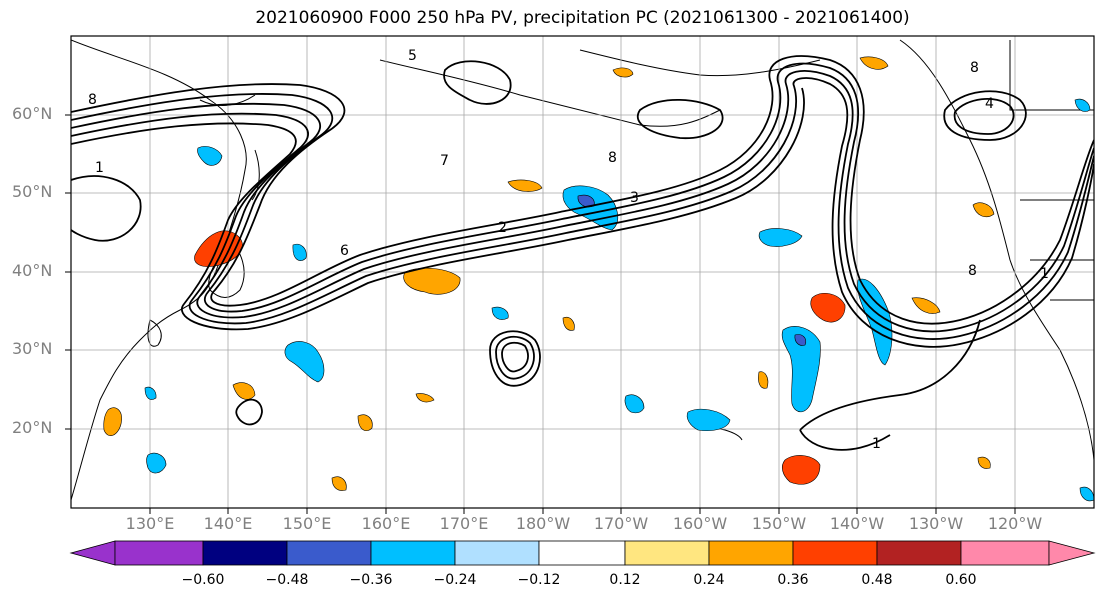 Image resolution: width=1105 pixels, height=601 pixels. I want to click on colorbar-tick-label: −0.60, so click(203, 580).